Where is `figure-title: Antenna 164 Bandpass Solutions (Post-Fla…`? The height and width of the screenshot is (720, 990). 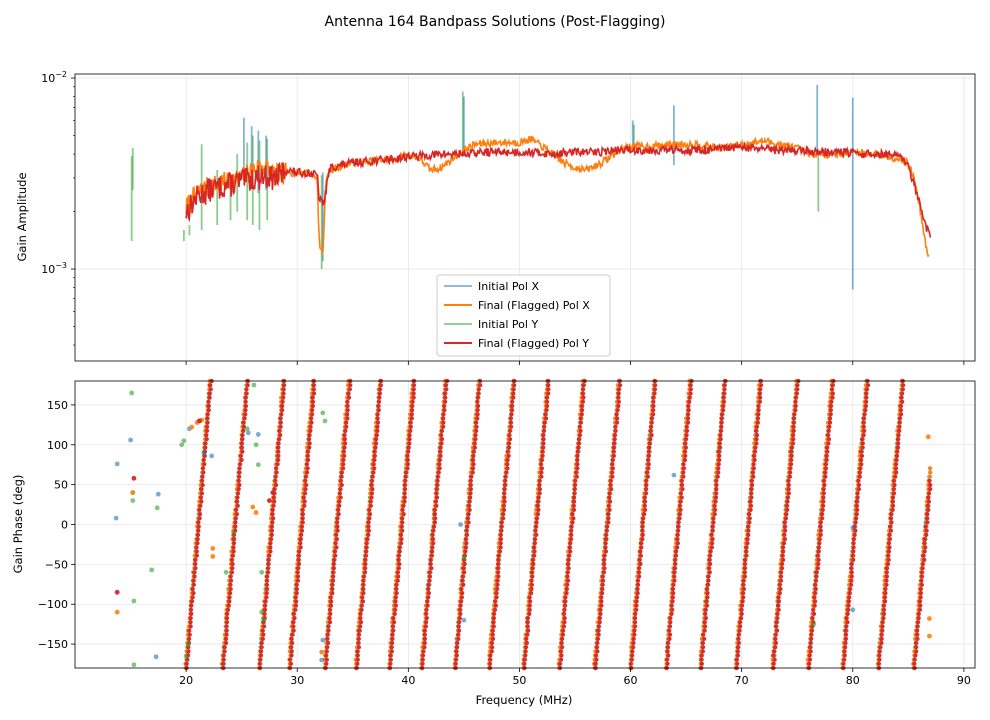 figure-title: Antenna 164 Bandpass Solutions (Post-Fla… is located at coordinates (495, 22).